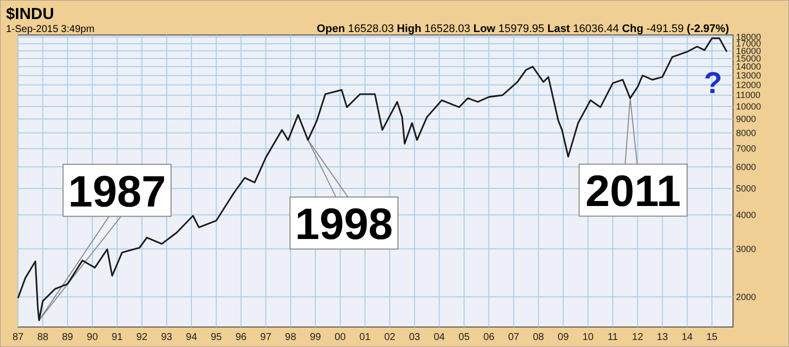 This screenshot has width=789, height=347. Describe the element at coordinates (414, 337) in the screenshot. I see `x-tick-label: 03` at that location.